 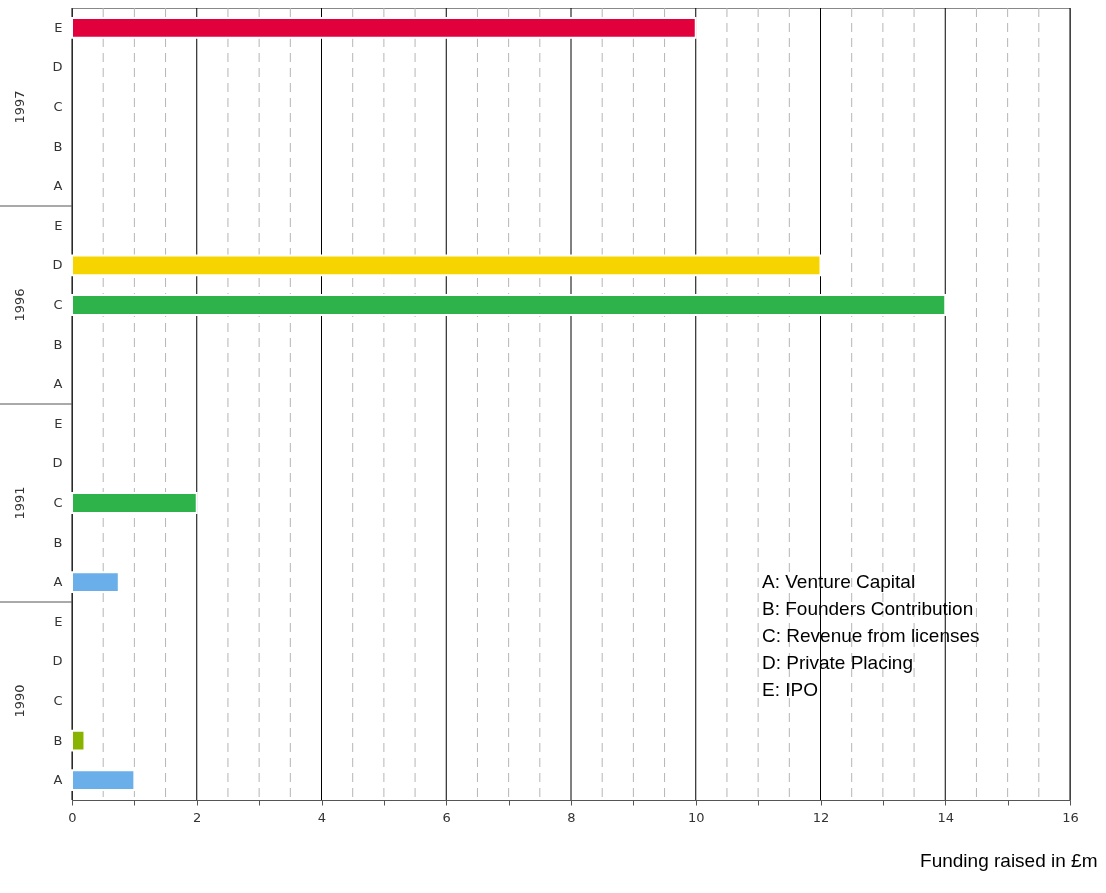 I want to click on x-tick-label: 2, so click(x=197, y=817).